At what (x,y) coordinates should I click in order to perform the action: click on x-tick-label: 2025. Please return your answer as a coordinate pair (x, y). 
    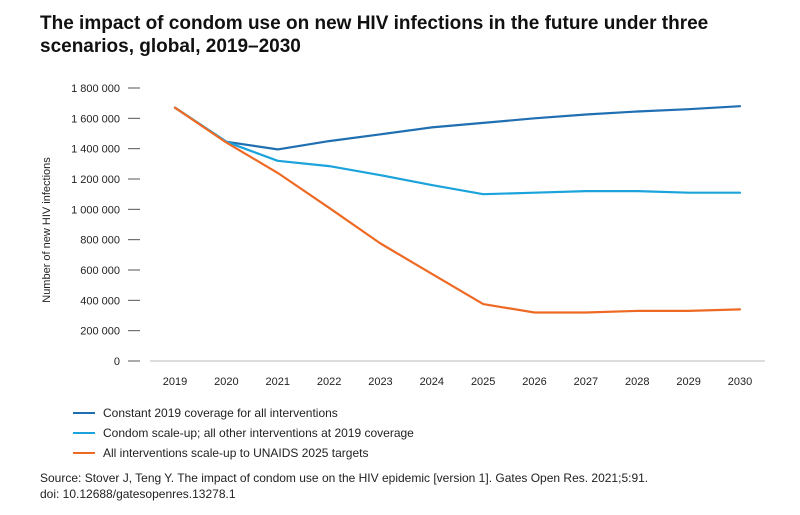
    Looking at the image, I should click on (483, 382).